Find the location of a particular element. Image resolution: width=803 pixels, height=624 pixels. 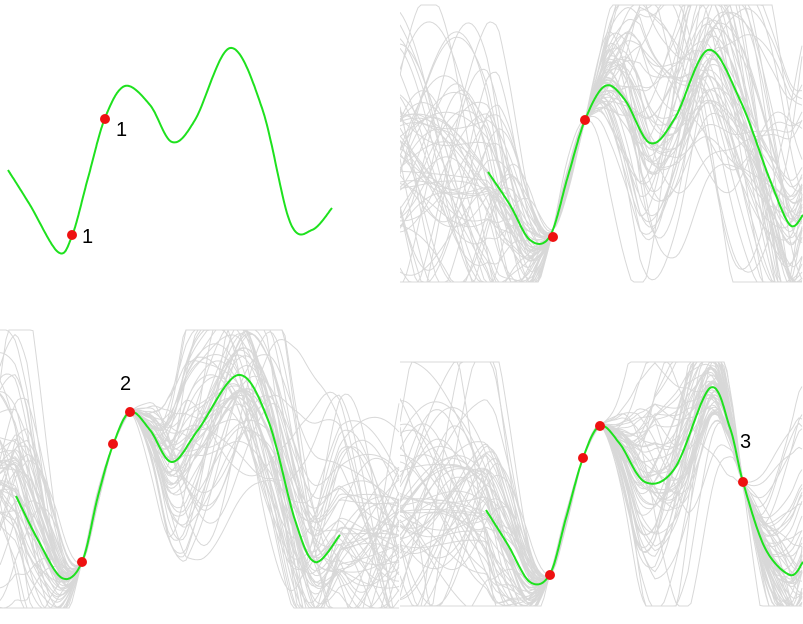

panel-top-left-plot is located at coordinates (170, 150).